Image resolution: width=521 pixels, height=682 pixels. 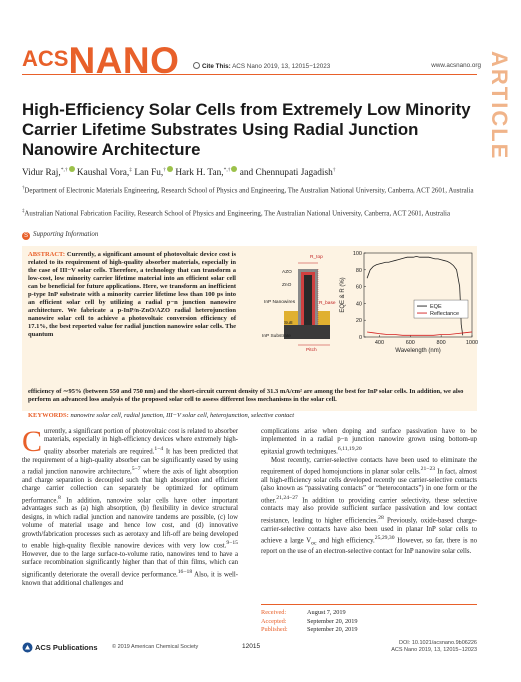 What do you see at coordinates (434, 650) in the screenshot?
I see `footer-journal-ref: ACS Nano 2019, 13, 12015−12023` at bounding box center [434, 650].